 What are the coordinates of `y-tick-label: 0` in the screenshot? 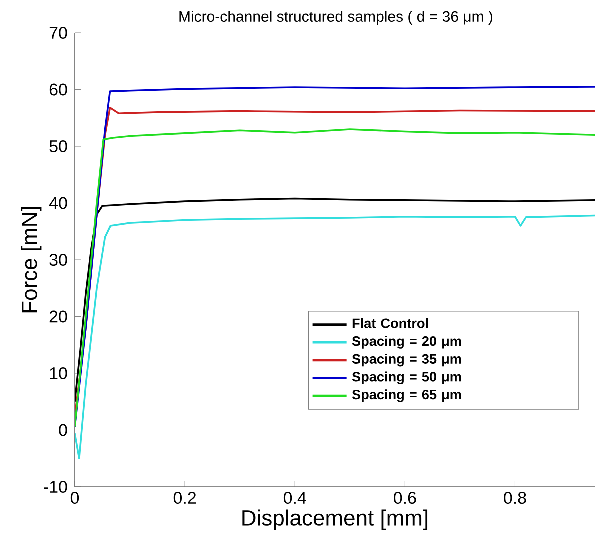 It's located at (63, 430).